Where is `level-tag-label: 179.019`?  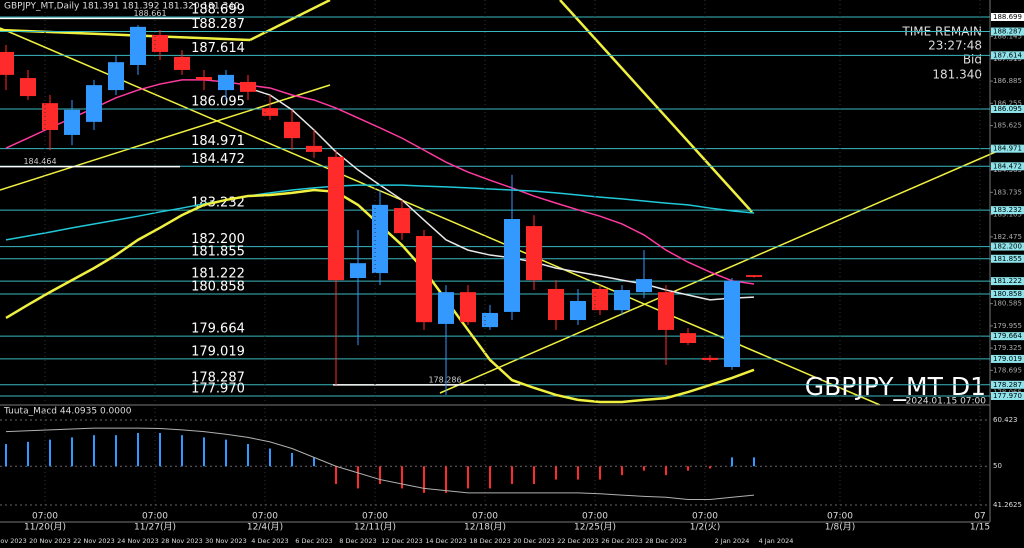
level-tag-label: 179.019 is located at coordinates (1007, 359).